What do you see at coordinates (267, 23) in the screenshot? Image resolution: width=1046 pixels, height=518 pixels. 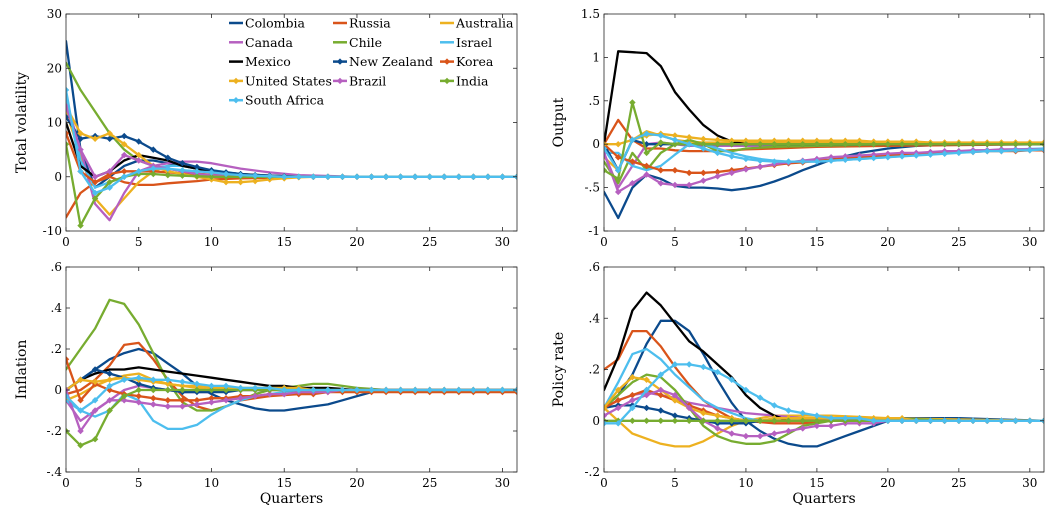 I see `legend-item-colombia: Colombia` at bounding box center [267, 23].